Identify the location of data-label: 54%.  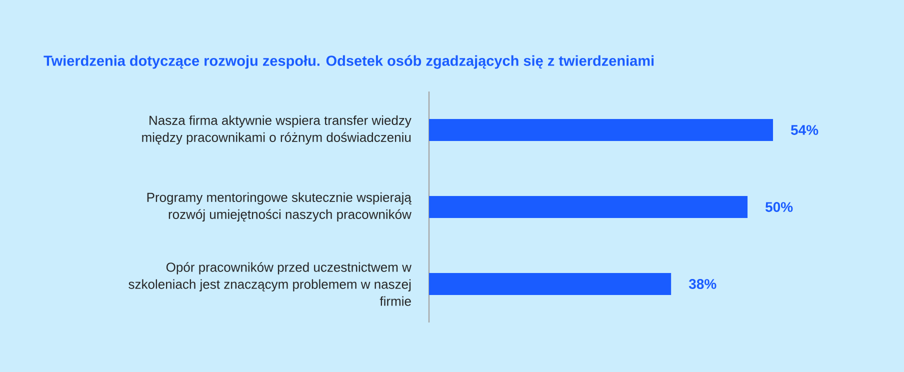
(804, 130).